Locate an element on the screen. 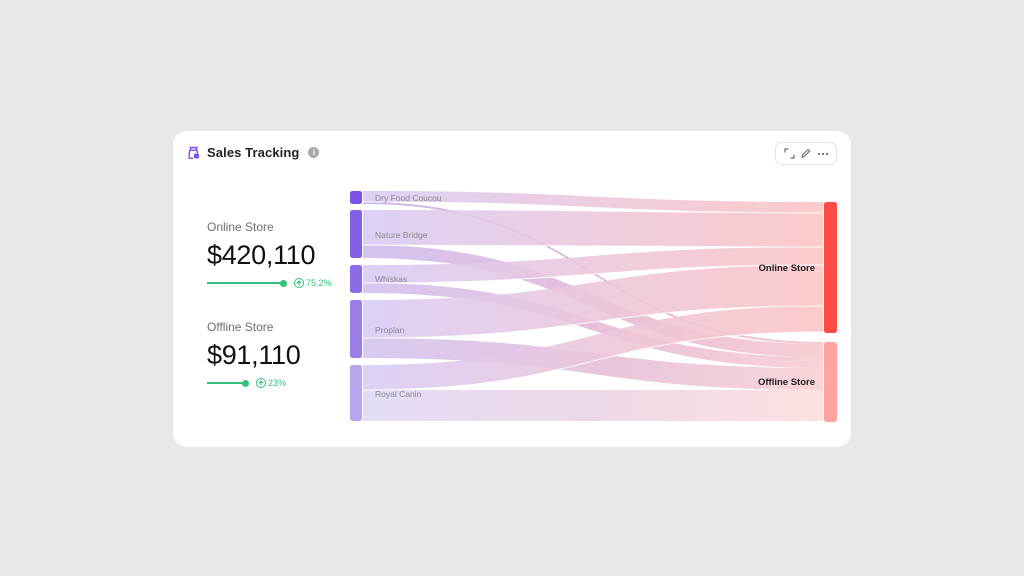  node-offline-store is located at coordinates (830, 382).